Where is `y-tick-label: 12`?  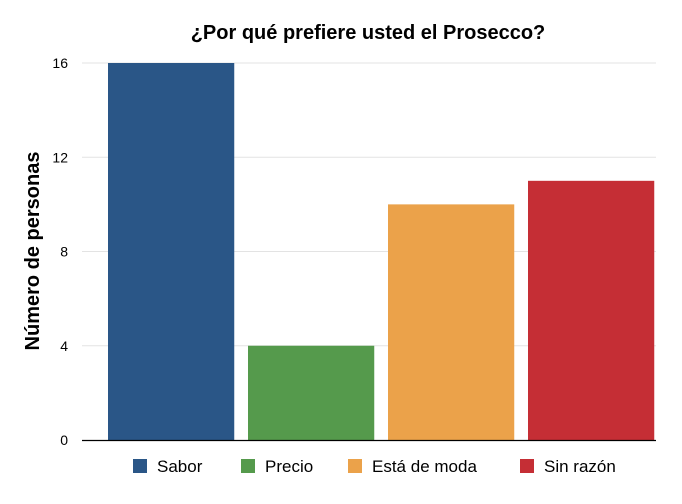
y-tick-label: 12 is located at coordinates (60, 157).